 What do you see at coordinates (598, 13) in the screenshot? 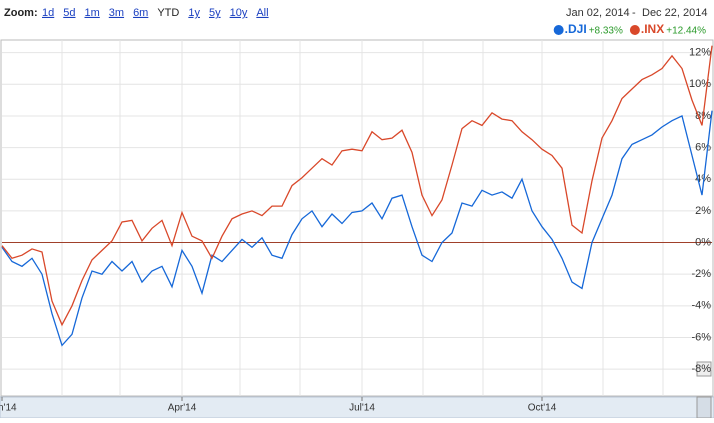
I see `range-start: Jan 02, 2014` at bounding box center [598, 13].